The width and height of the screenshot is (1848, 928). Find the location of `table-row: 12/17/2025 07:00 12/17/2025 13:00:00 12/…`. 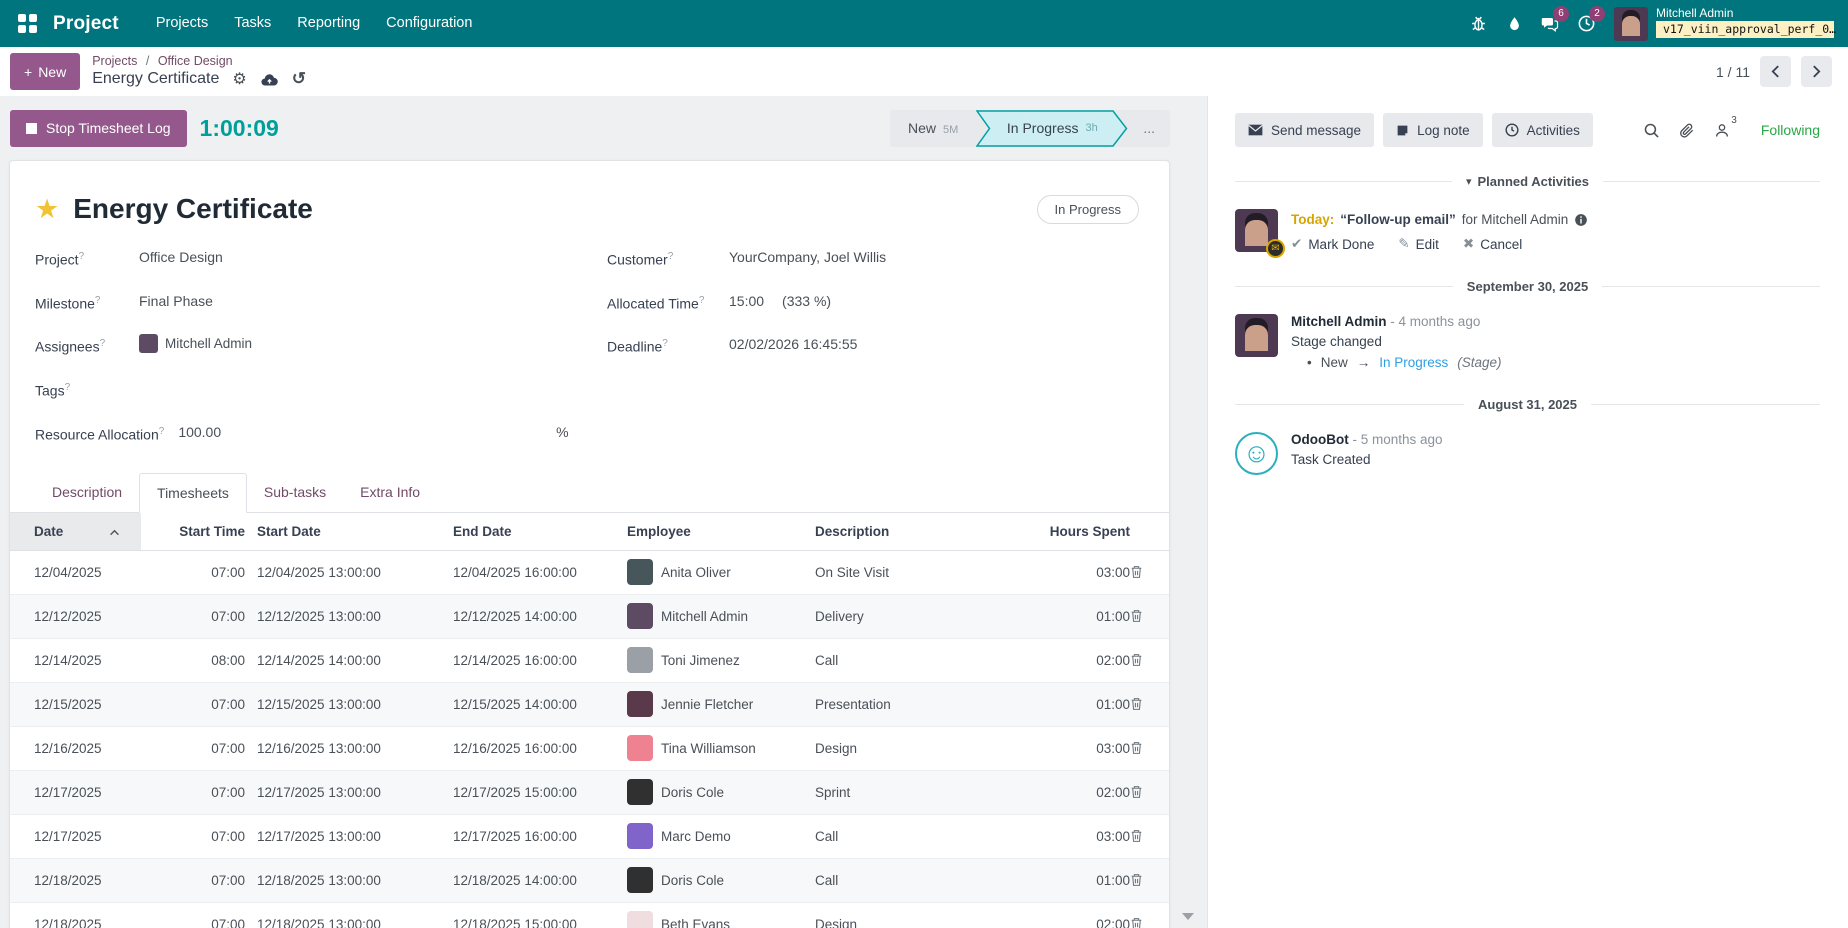

table-row: 12/17/2025 07:00 12/17/2025 13:00:00 12/… is located at coordinates (589, 792).